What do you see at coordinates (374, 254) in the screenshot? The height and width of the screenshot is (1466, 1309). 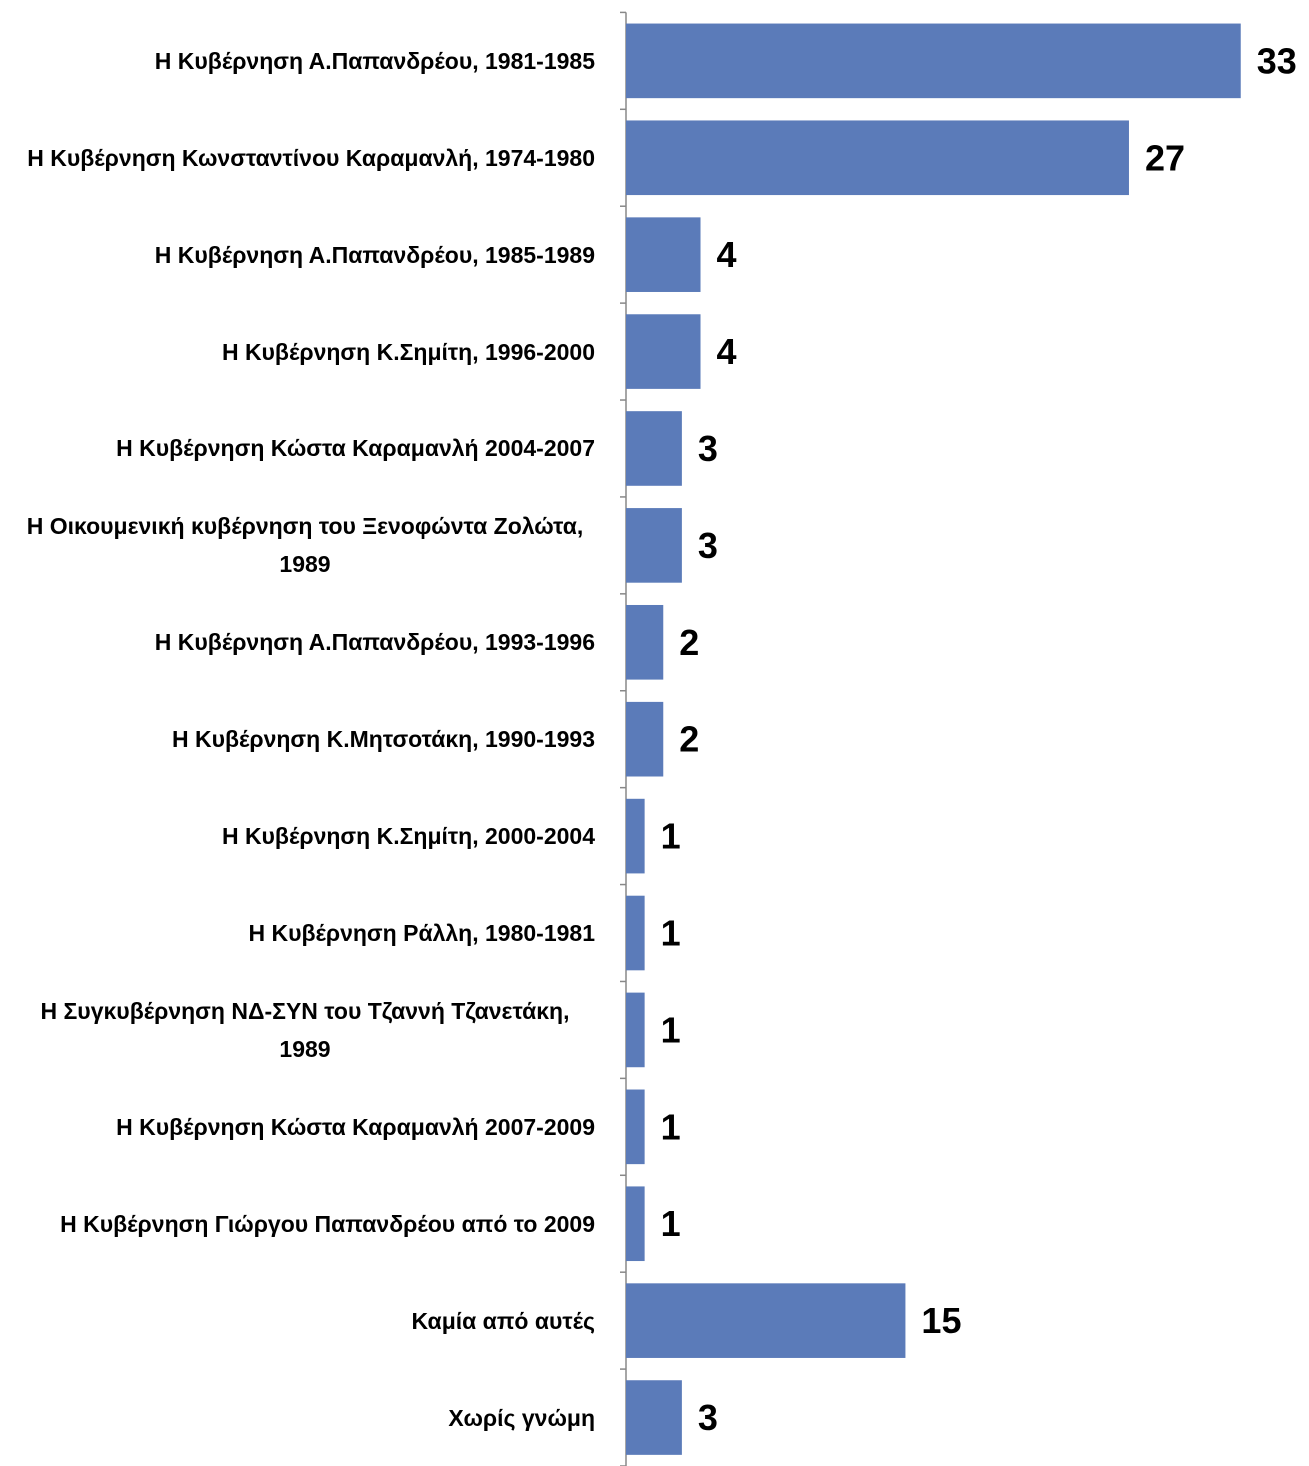 I see `category-label: Η Κυβέρνηση Α.Παπανδρέου, 1985-1989` at bounding box center [374, 254].